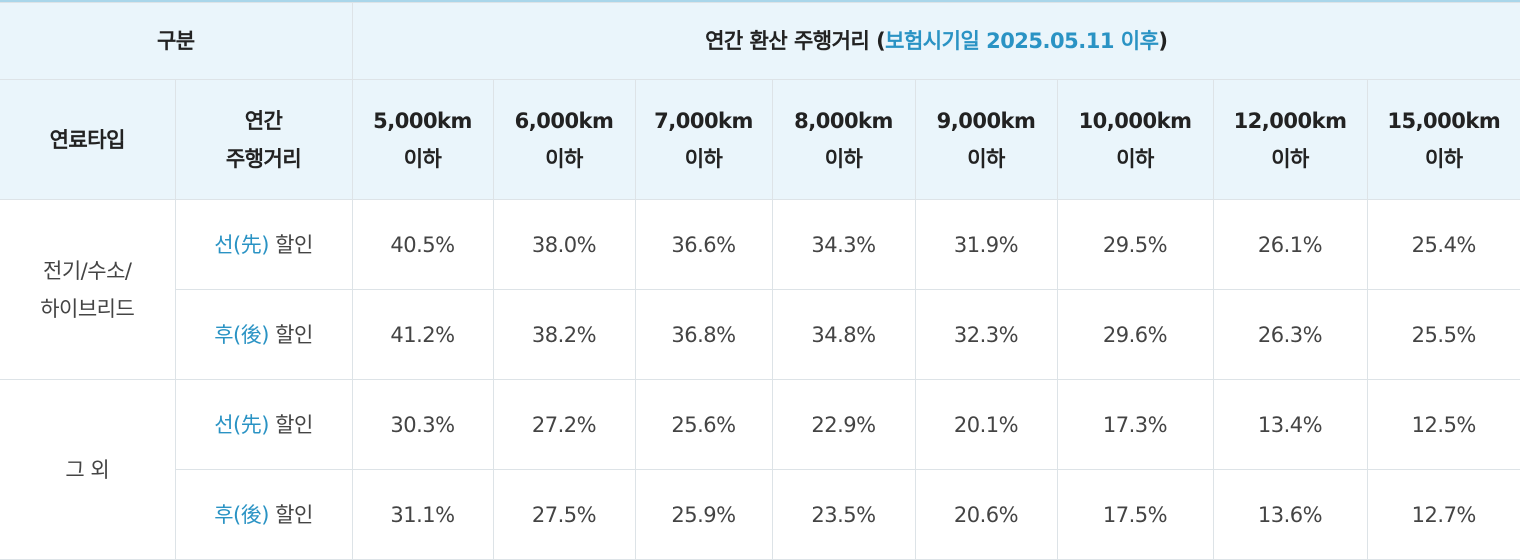  What do you see at coordinates (422, 514) in the screenshot?
I see `rate-cell: 31.1%` at bounding box center [422, 514].